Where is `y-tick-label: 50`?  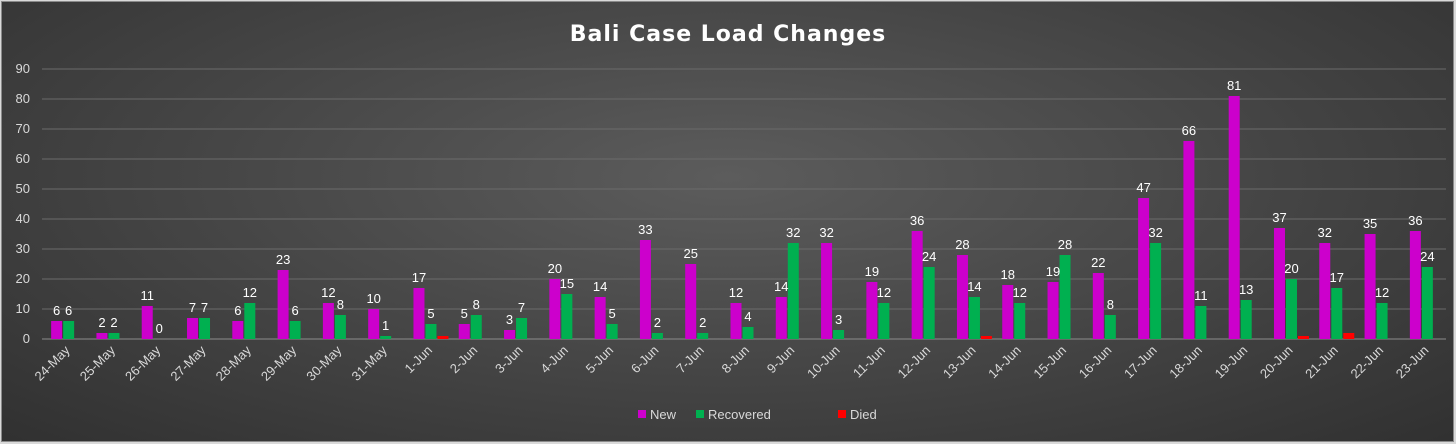 y-tick-label: 50 is located at coordinates (23, 188).